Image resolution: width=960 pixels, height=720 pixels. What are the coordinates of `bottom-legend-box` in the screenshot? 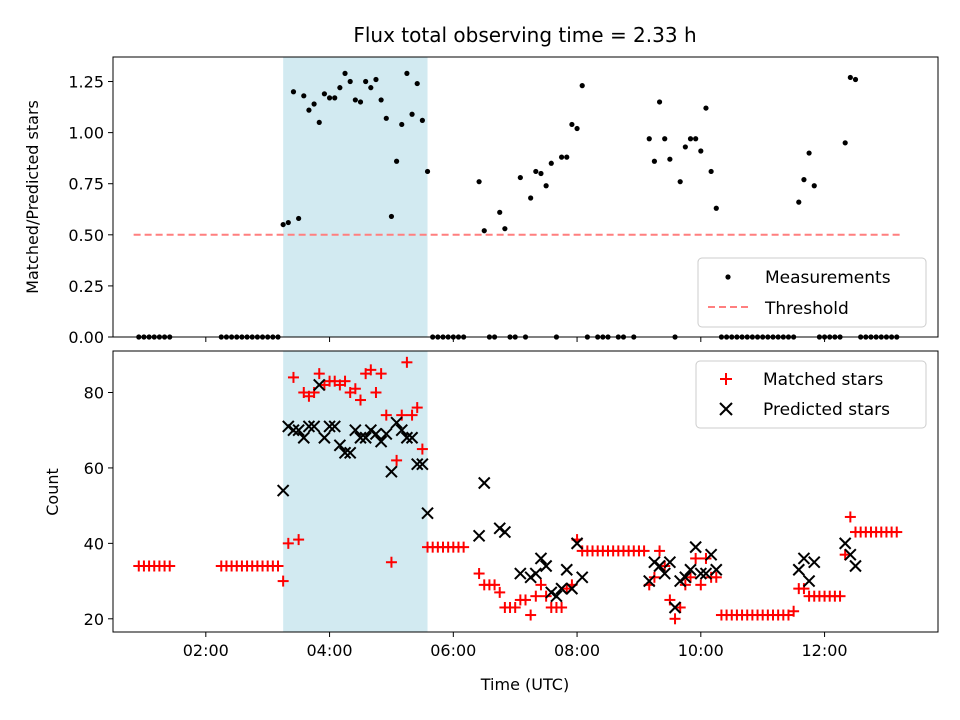 It's located at (811, 394).